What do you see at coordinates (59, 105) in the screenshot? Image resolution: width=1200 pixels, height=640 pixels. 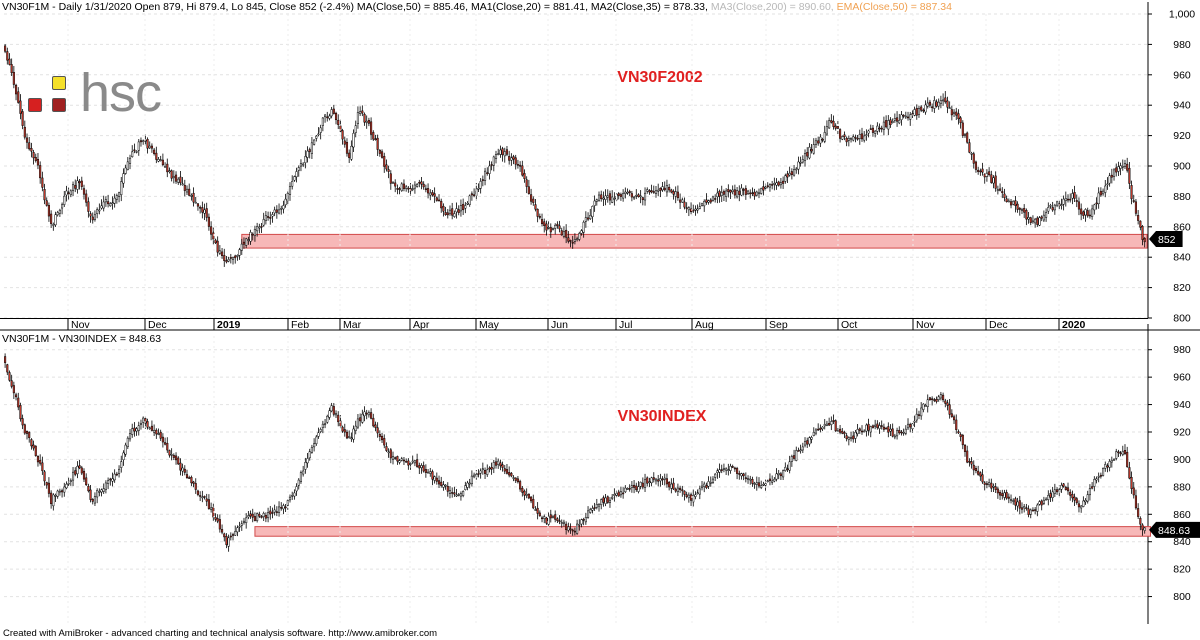 I see `logo-darkred-square` at bounding box center [59, 105].